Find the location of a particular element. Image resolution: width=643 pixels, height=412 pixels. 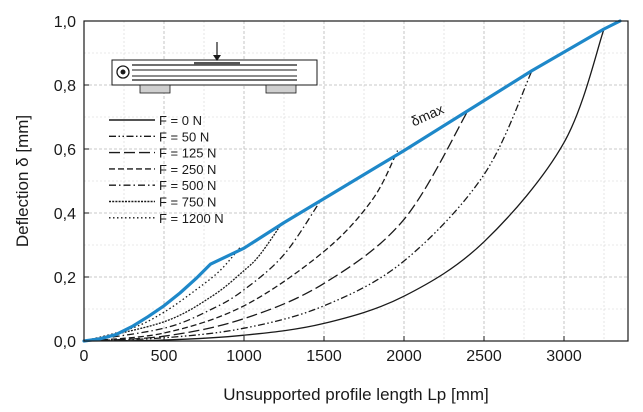

x-tick-label: 1000 is located at coordinates (244, 356).